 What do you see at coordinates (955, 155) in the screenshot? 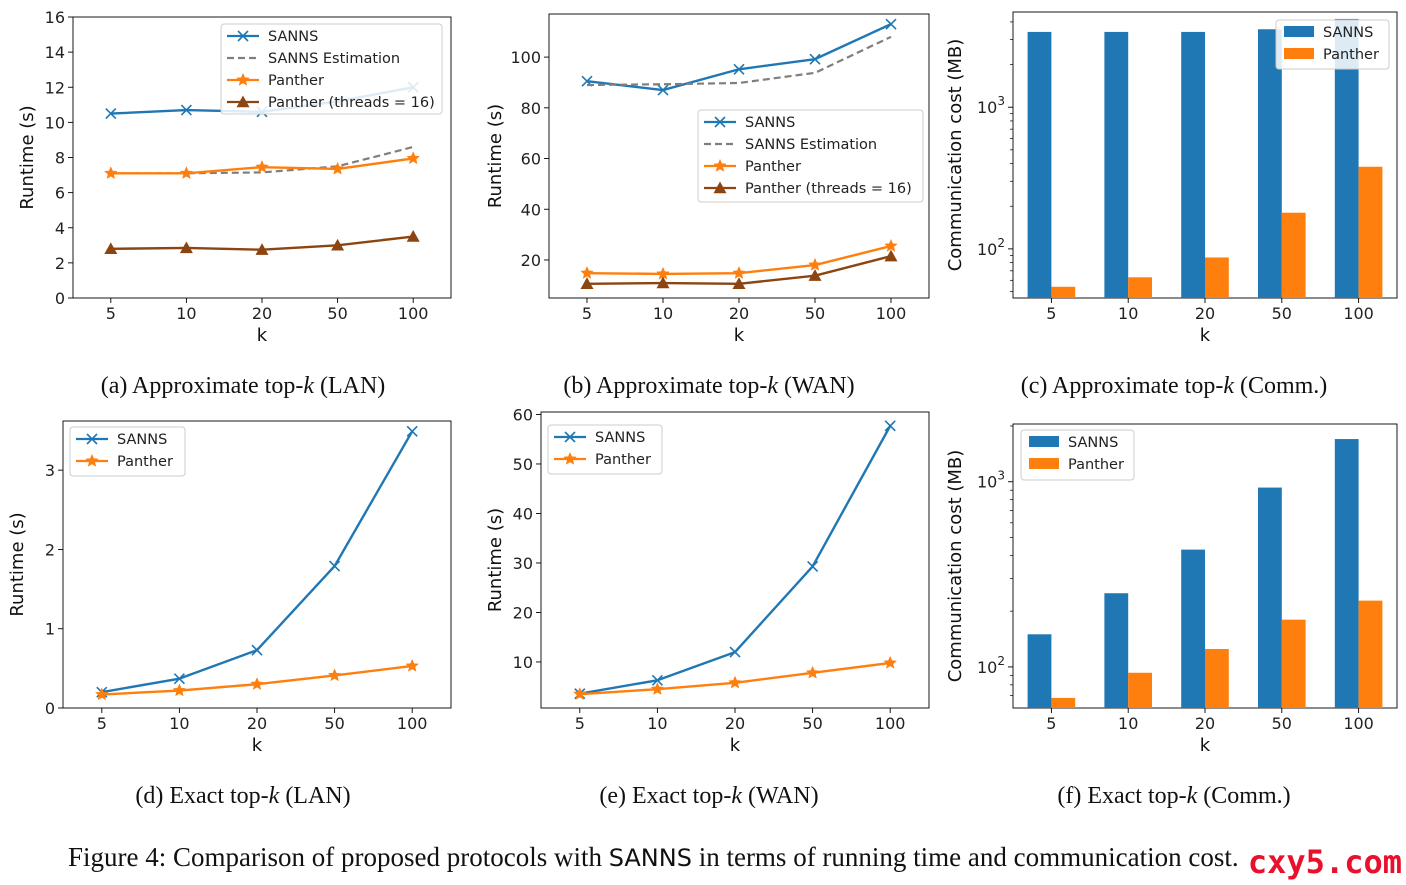
I see `y-axis-label: Communication cost (MB)` at bounding box center [955, 155].